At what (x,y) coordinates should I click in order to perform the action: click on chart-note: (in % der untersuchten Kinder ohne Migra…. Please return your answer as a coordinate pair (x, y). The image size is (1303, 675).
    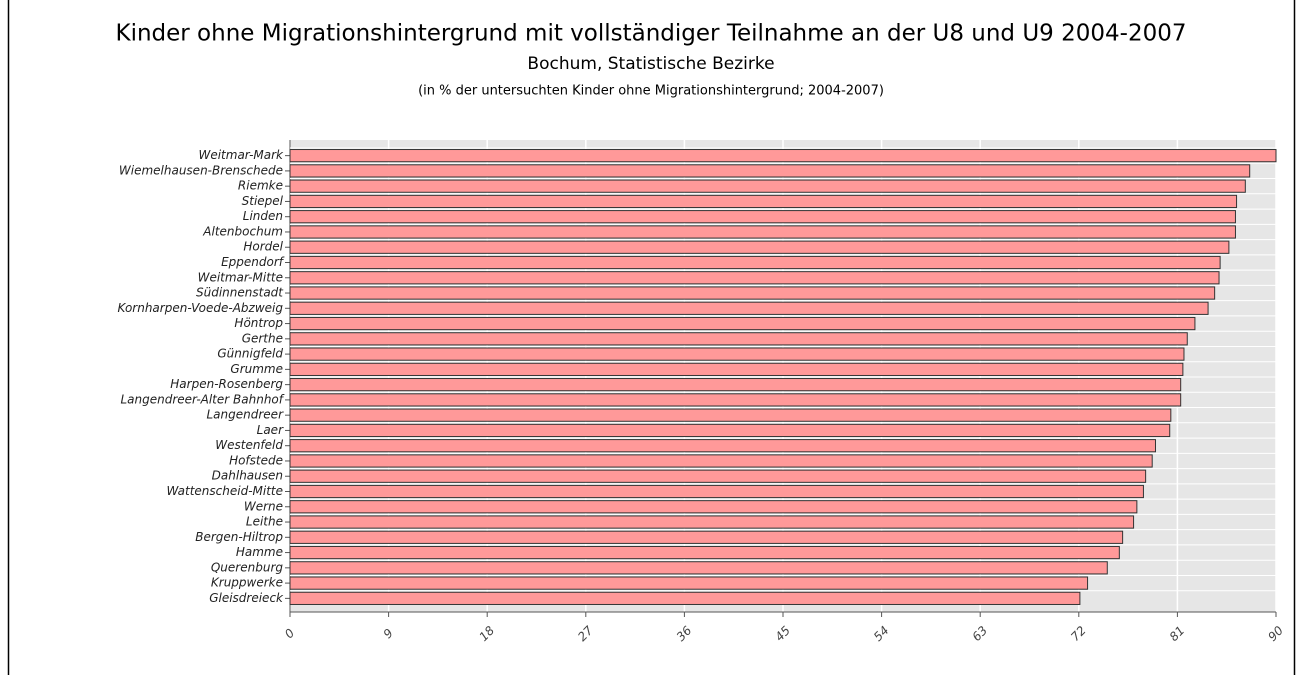
    Looking at the image, I should click on (651, 91).